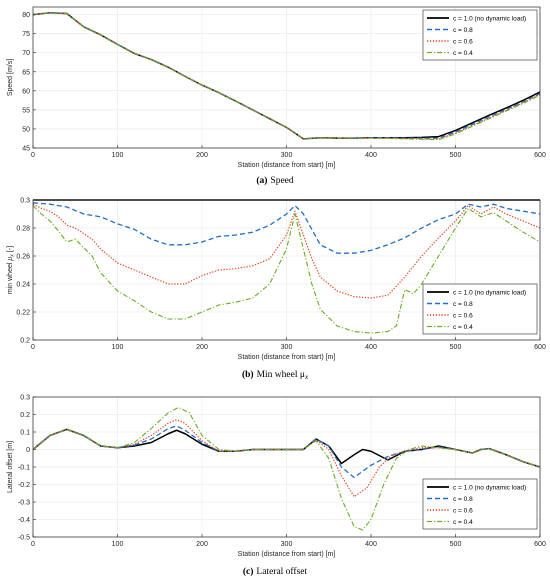  What do you see at coordinates (24, 485) in the screenshot?
I see `y-tick-label: -0.2` at bounding box center [24, 485].